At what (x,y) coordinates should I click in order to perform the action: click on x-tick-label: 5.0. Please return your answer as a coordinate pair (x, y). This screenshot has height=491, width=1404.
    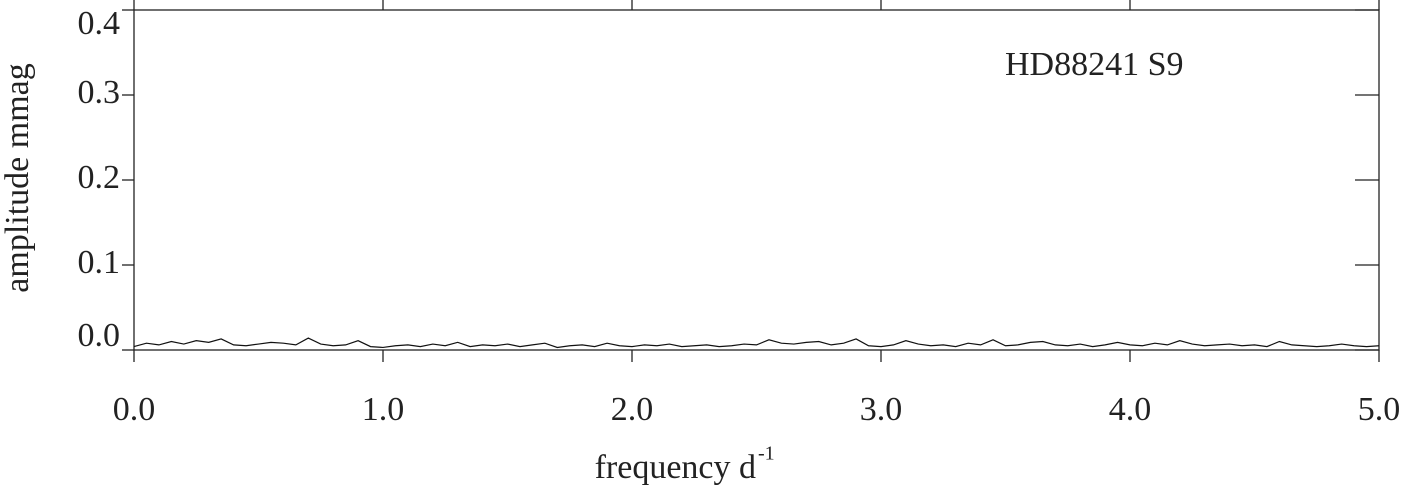
    Looking at the image, I should click on (1379, 409).